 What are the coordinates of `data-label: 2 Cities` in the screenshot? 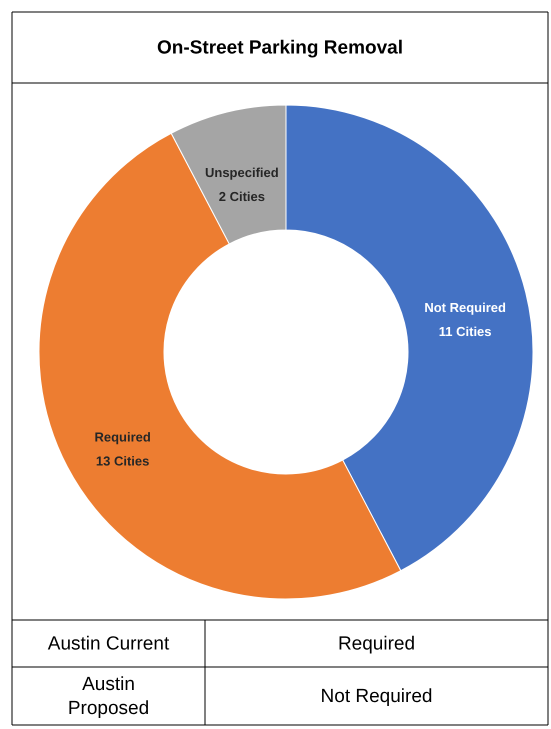 It's located at (241, 196).